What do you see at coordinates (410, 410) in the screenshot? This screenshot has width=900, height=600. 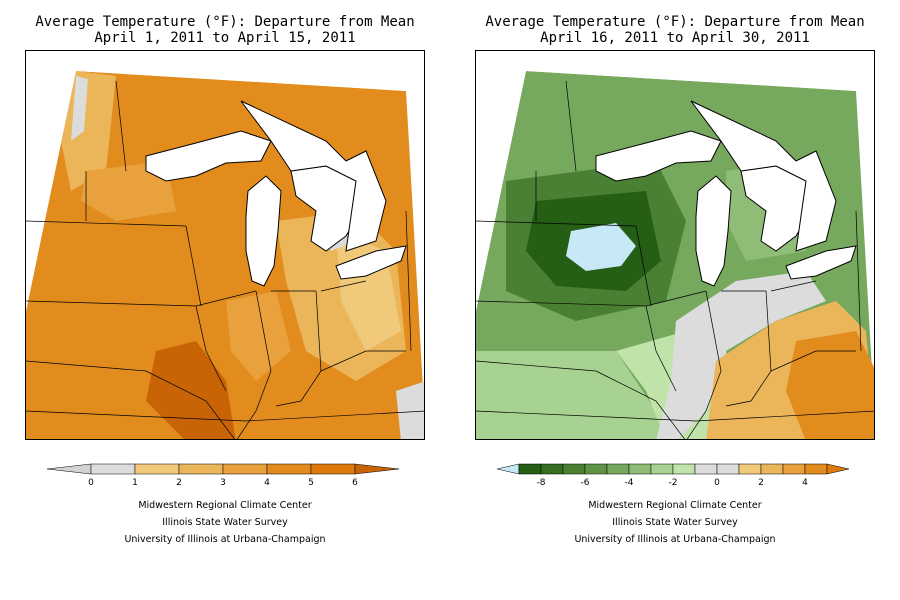 I see `left-patch-grey-se` at bounding box center [410, 410].